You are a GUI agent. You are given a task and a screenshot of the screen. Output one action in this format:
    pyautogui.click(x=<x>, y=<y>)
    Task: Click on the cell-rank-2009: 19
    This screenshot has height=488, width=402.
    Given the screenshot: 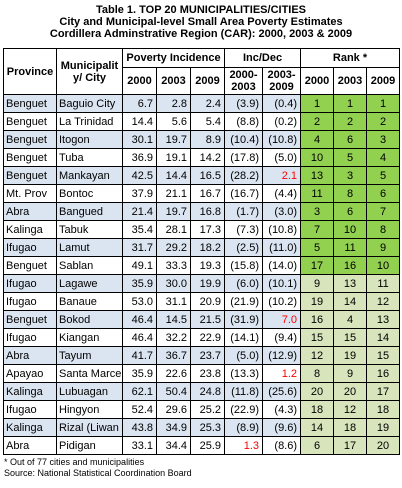 What is the action you would take?
    pyautogui.click(x=383, y=427)
    